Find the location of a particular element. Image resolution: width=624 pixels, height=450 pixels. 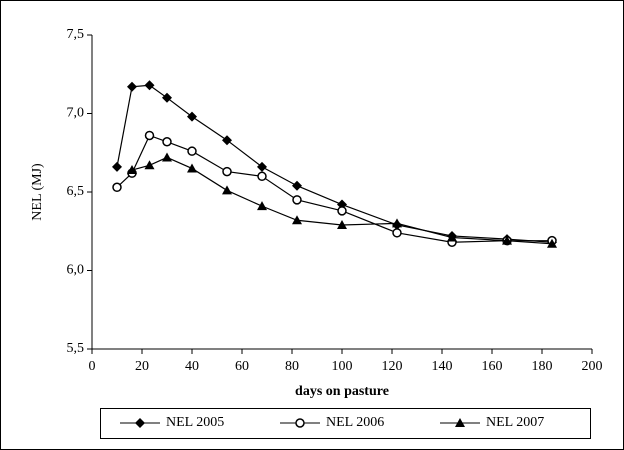

x-tick-label: 120 is located at coordinates (392, 366).